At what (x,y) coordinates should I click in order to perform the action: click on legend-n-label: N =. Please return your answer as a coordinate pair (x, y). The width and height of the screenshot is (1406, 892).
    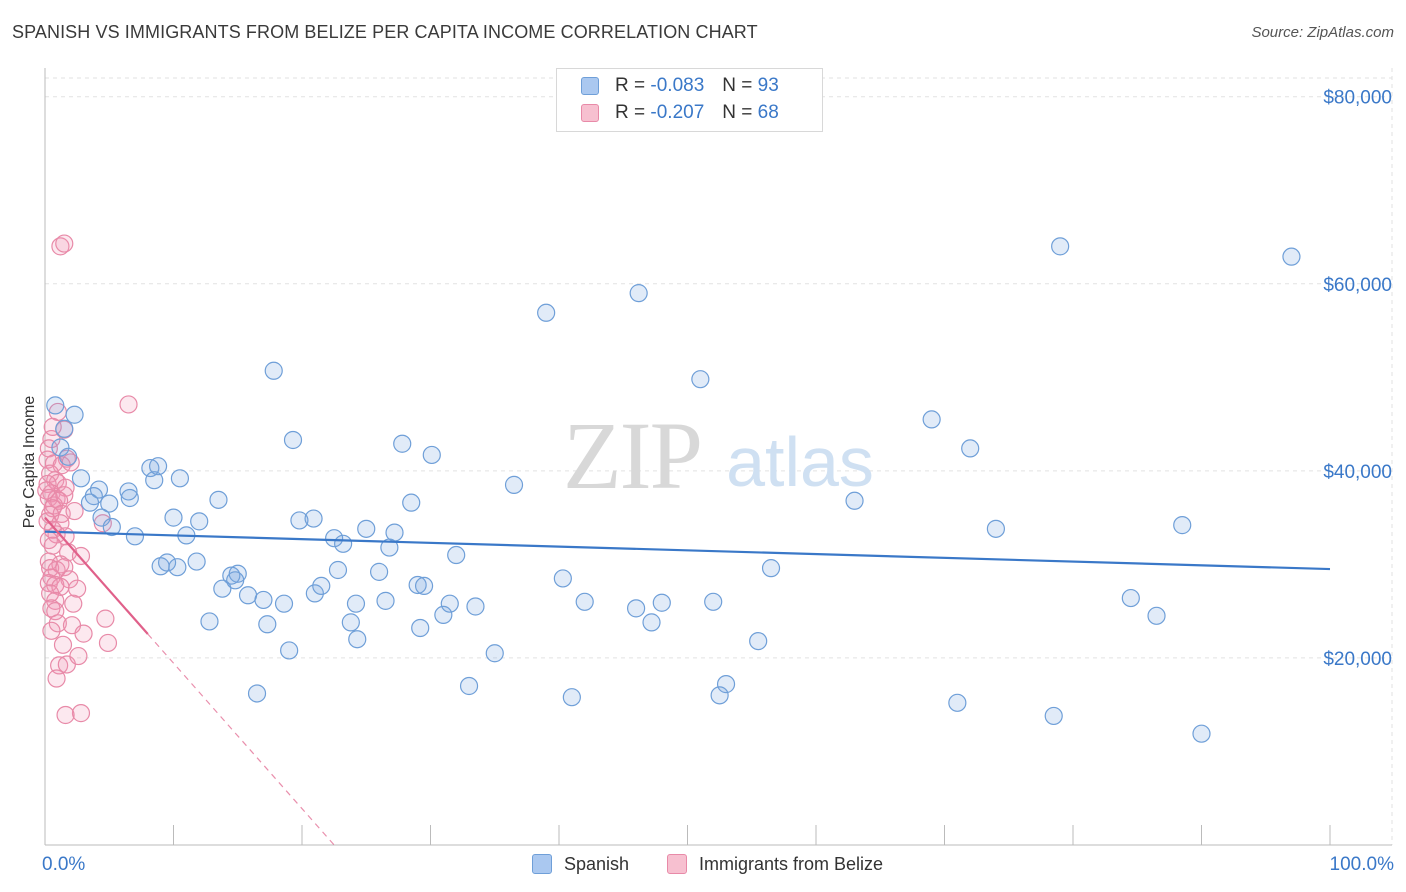
    Looking at the image, I should click on (737, 112).